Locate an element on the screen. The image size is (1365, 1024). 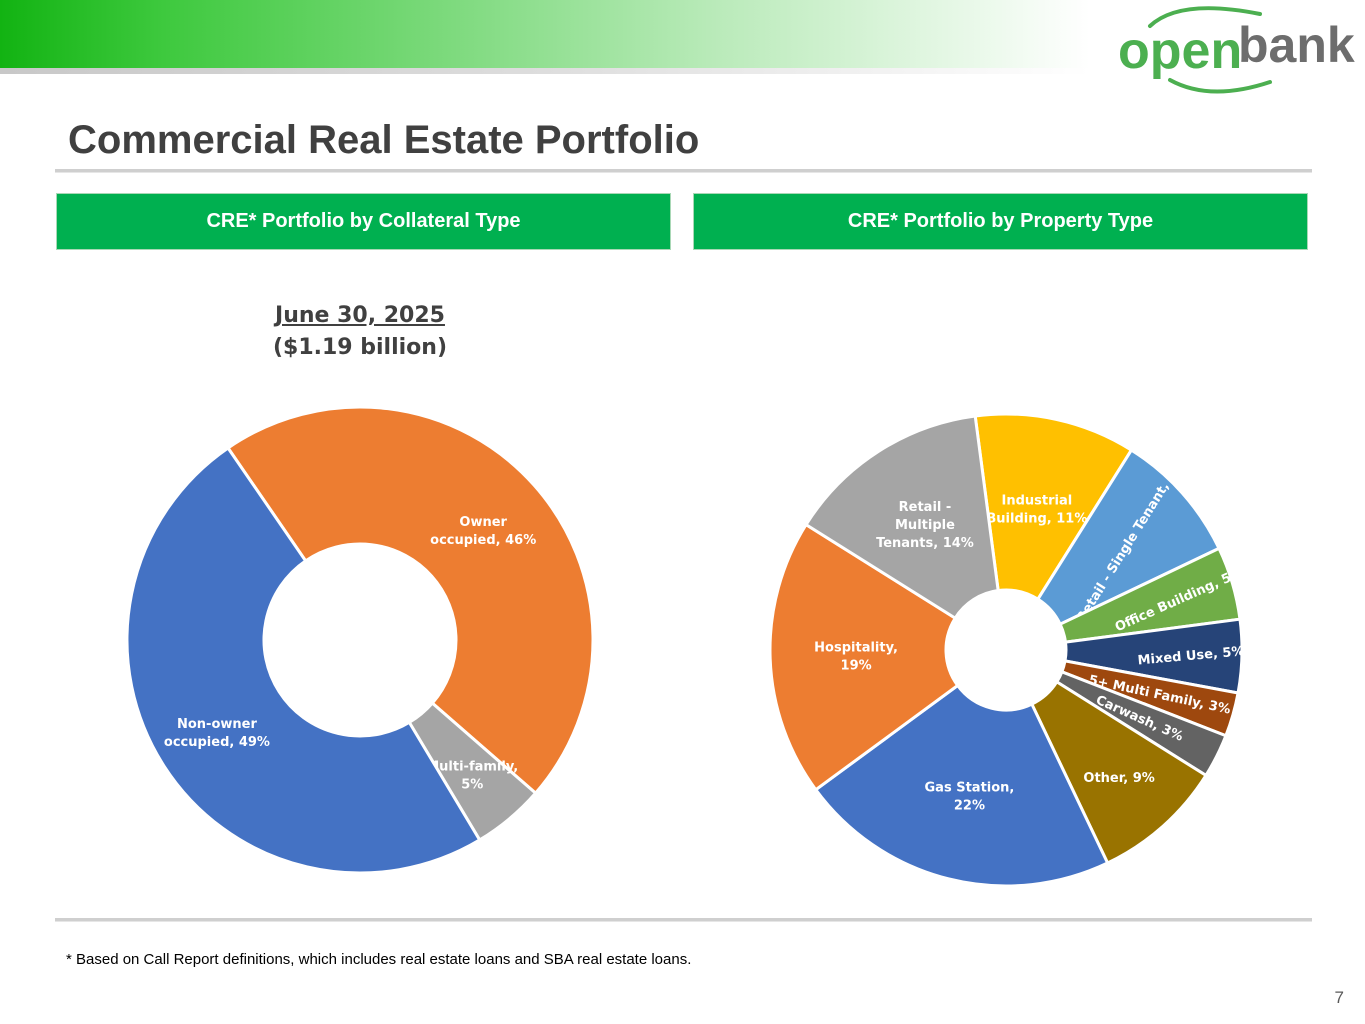
page-title: Commercial Real Estate Portfolio is located at coordinates (384, 140).